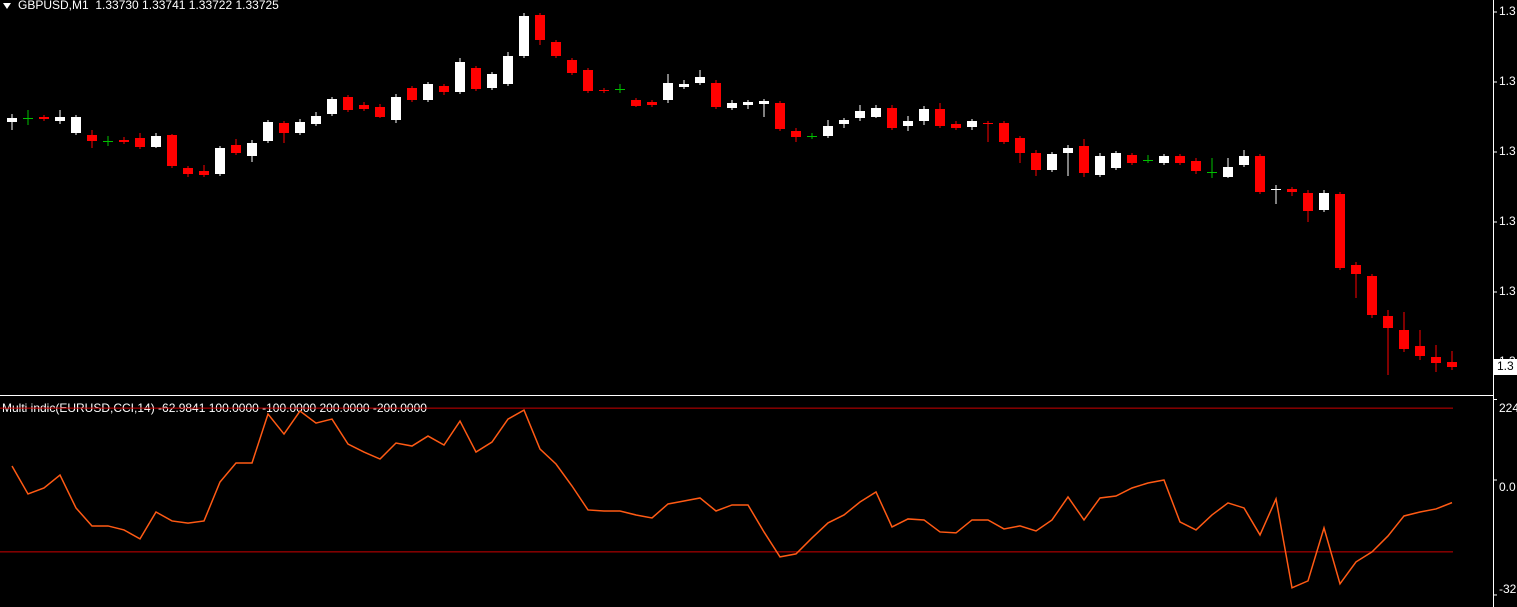 The image size is (1517, 607). What do you see at coordinates (1508, 589) in the screenshot?
I see `y-tick-label: -32` at bounding box center [1508, 589].